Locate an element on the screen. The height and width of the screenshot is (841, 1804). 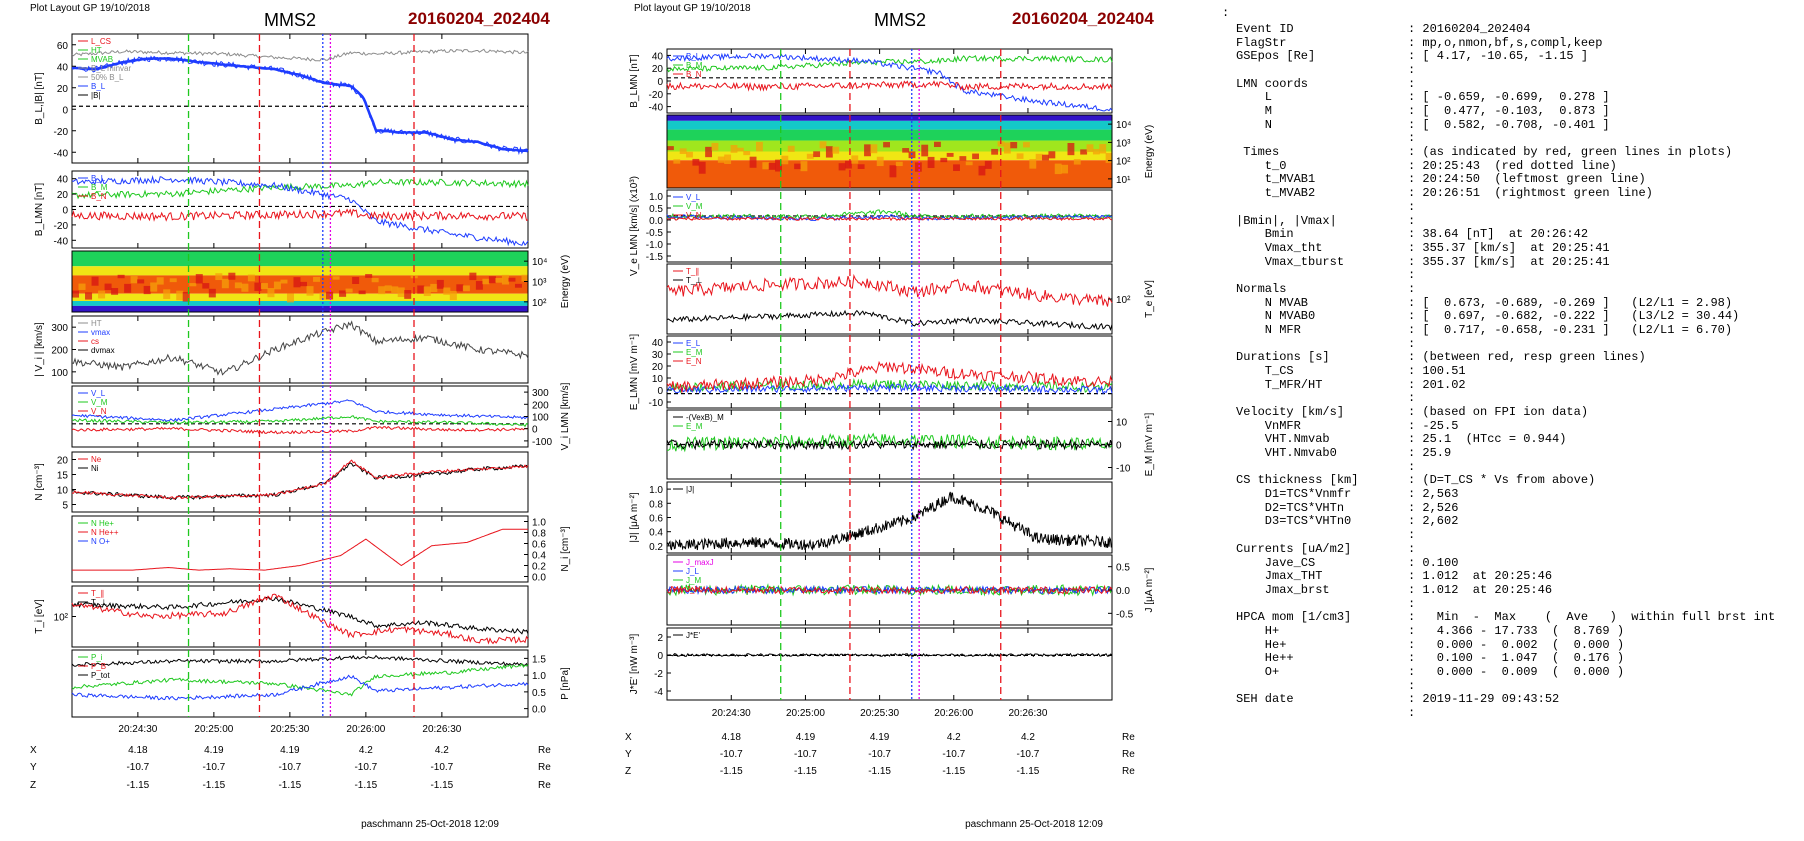
y-tick-label: 0 is located at coordinates (660, 82).